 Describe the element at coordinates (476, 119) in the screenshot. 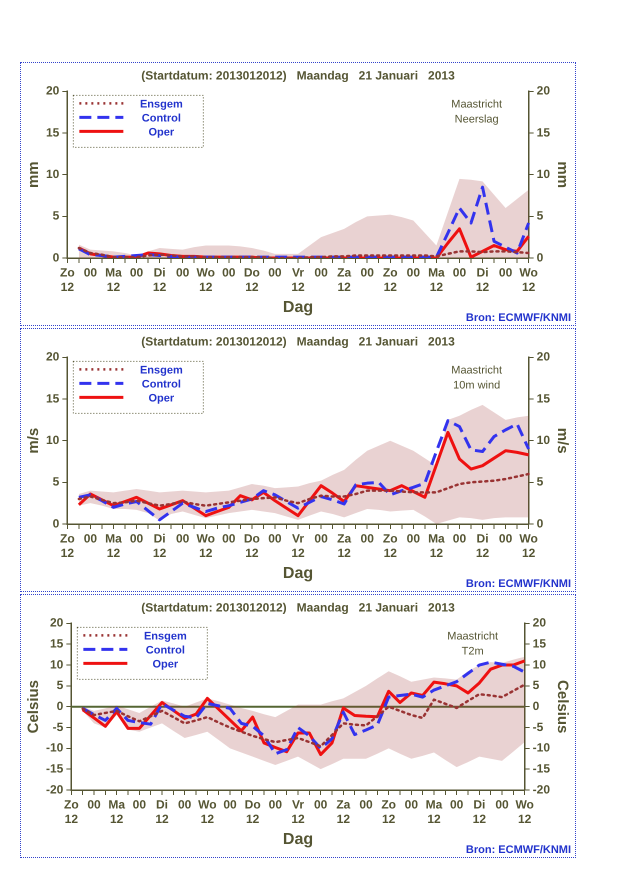

I see `annotation: Neerslag` at that location.